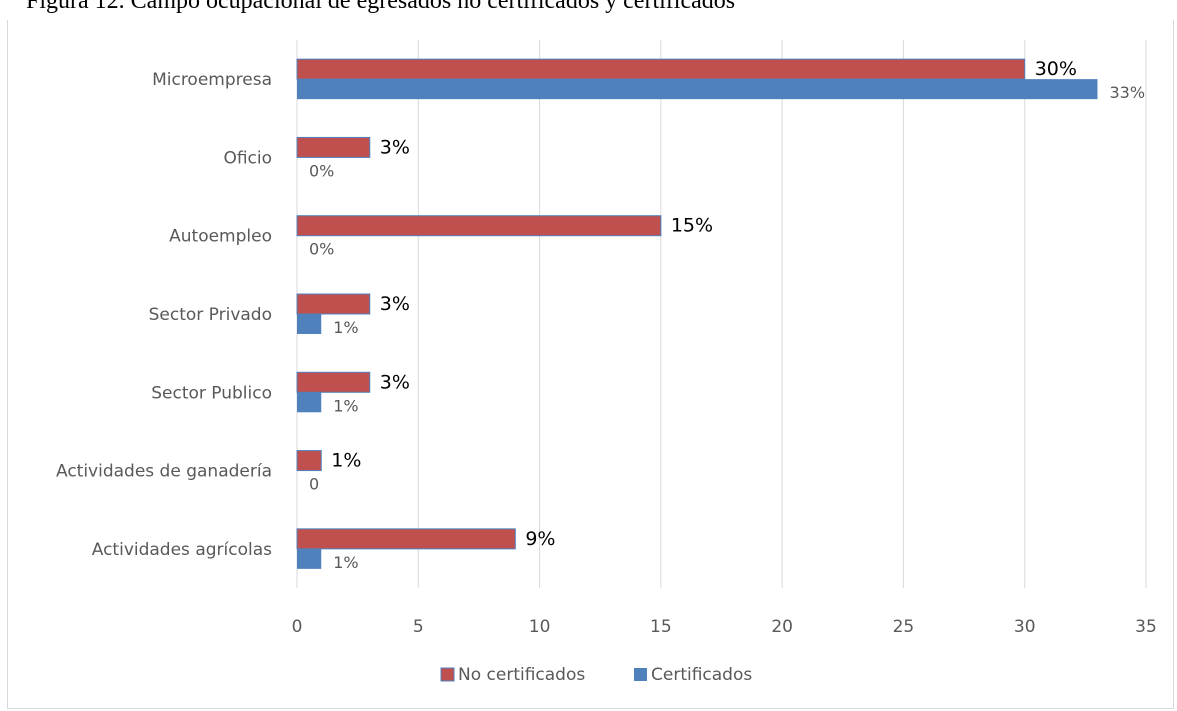  What do you see at coordinates (692, 226) in the screenshot?
I see `data-label-no-certificados: 15%` at bounding box center [692, 226].